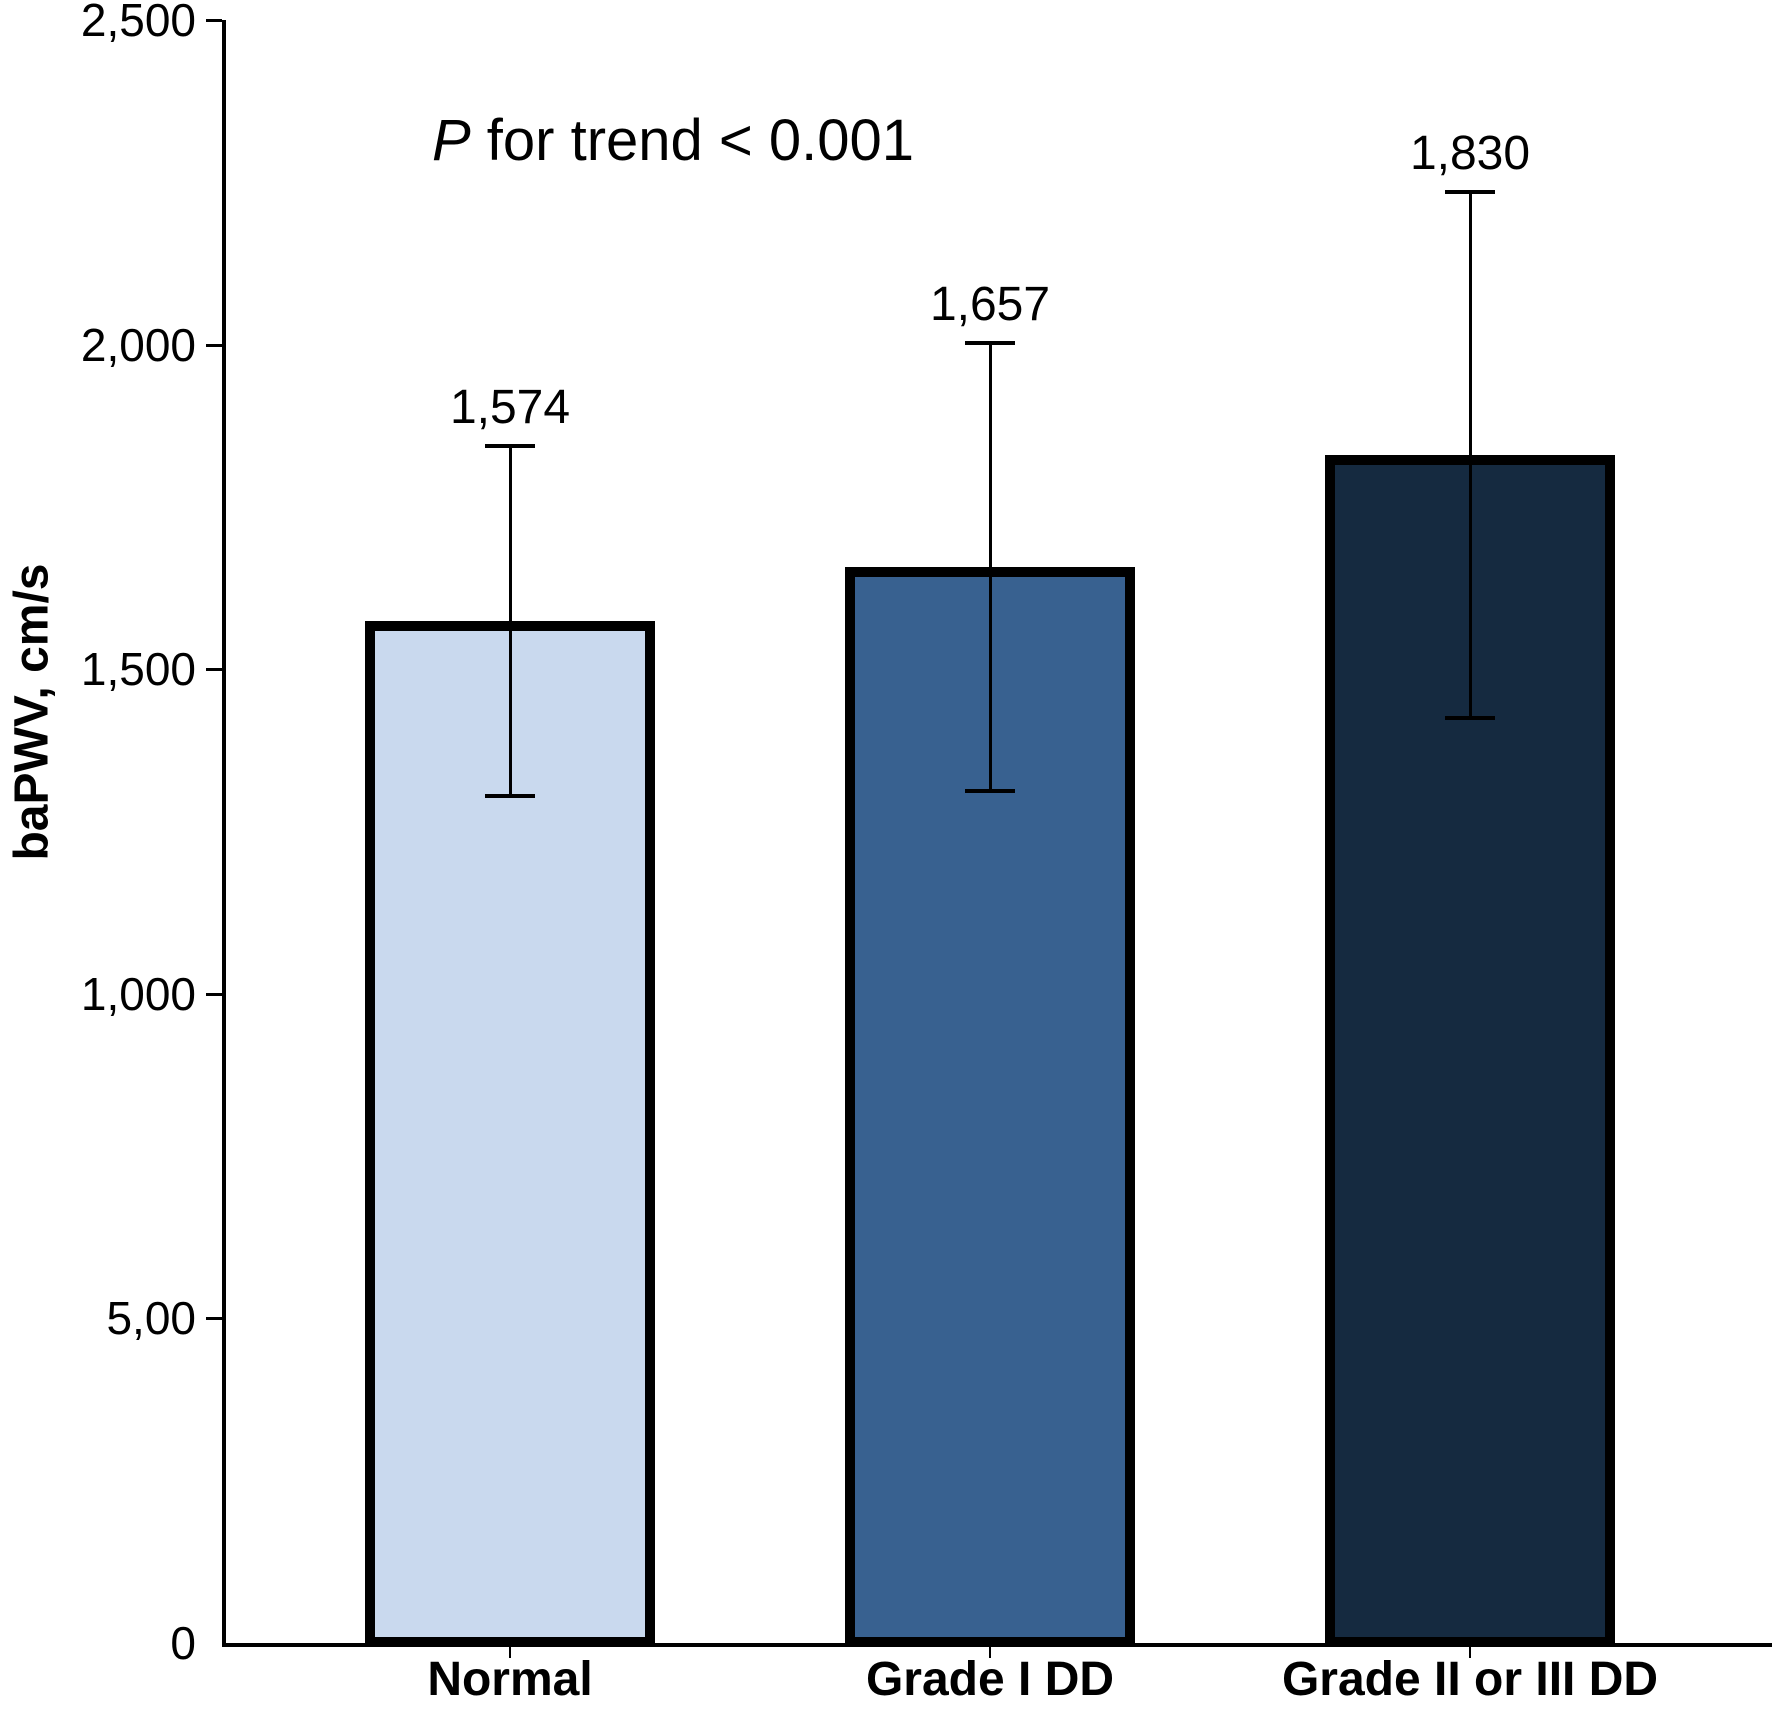 This screenshot has height=1720, width=1772. I want to click on value-label-grade-i-dd: 1,657, so click(990, 305).